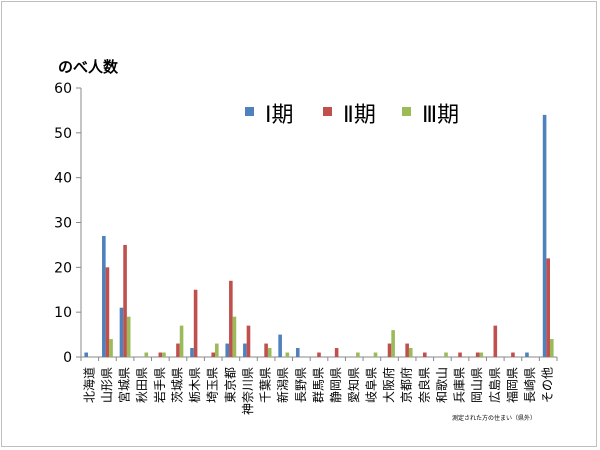 The height and width of the screenshot is (450, 600). What do you see at coordinates (67, 358) in the screenshot?
I see `y-tick-label: 0` at bounding box center [67, 358].